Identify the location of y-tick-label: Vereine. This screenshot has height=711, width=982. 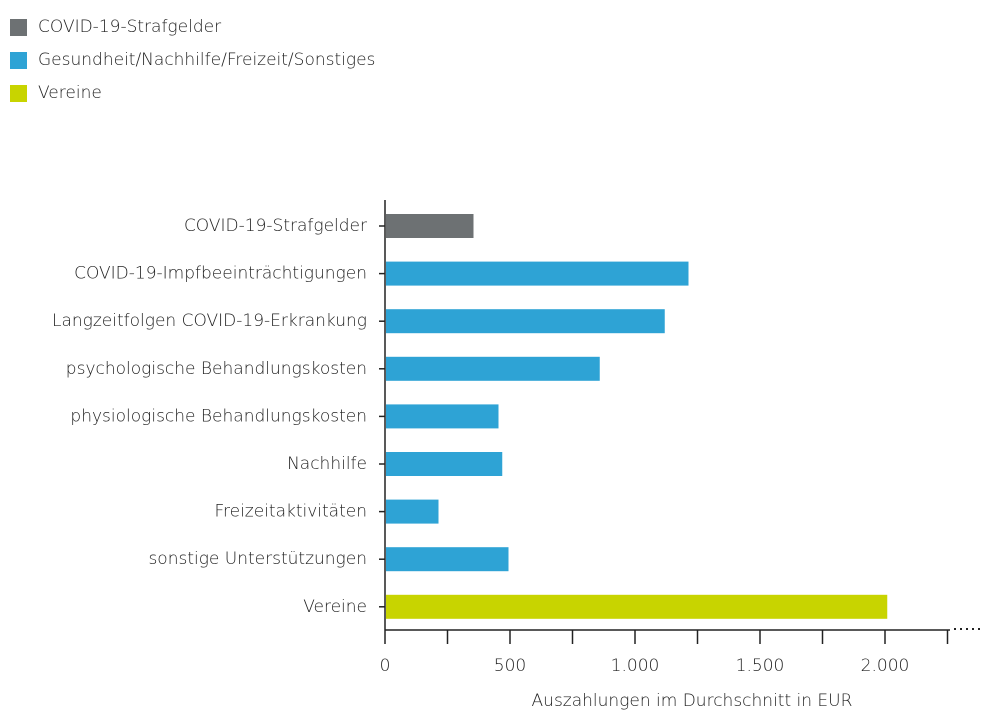
(335, 607).